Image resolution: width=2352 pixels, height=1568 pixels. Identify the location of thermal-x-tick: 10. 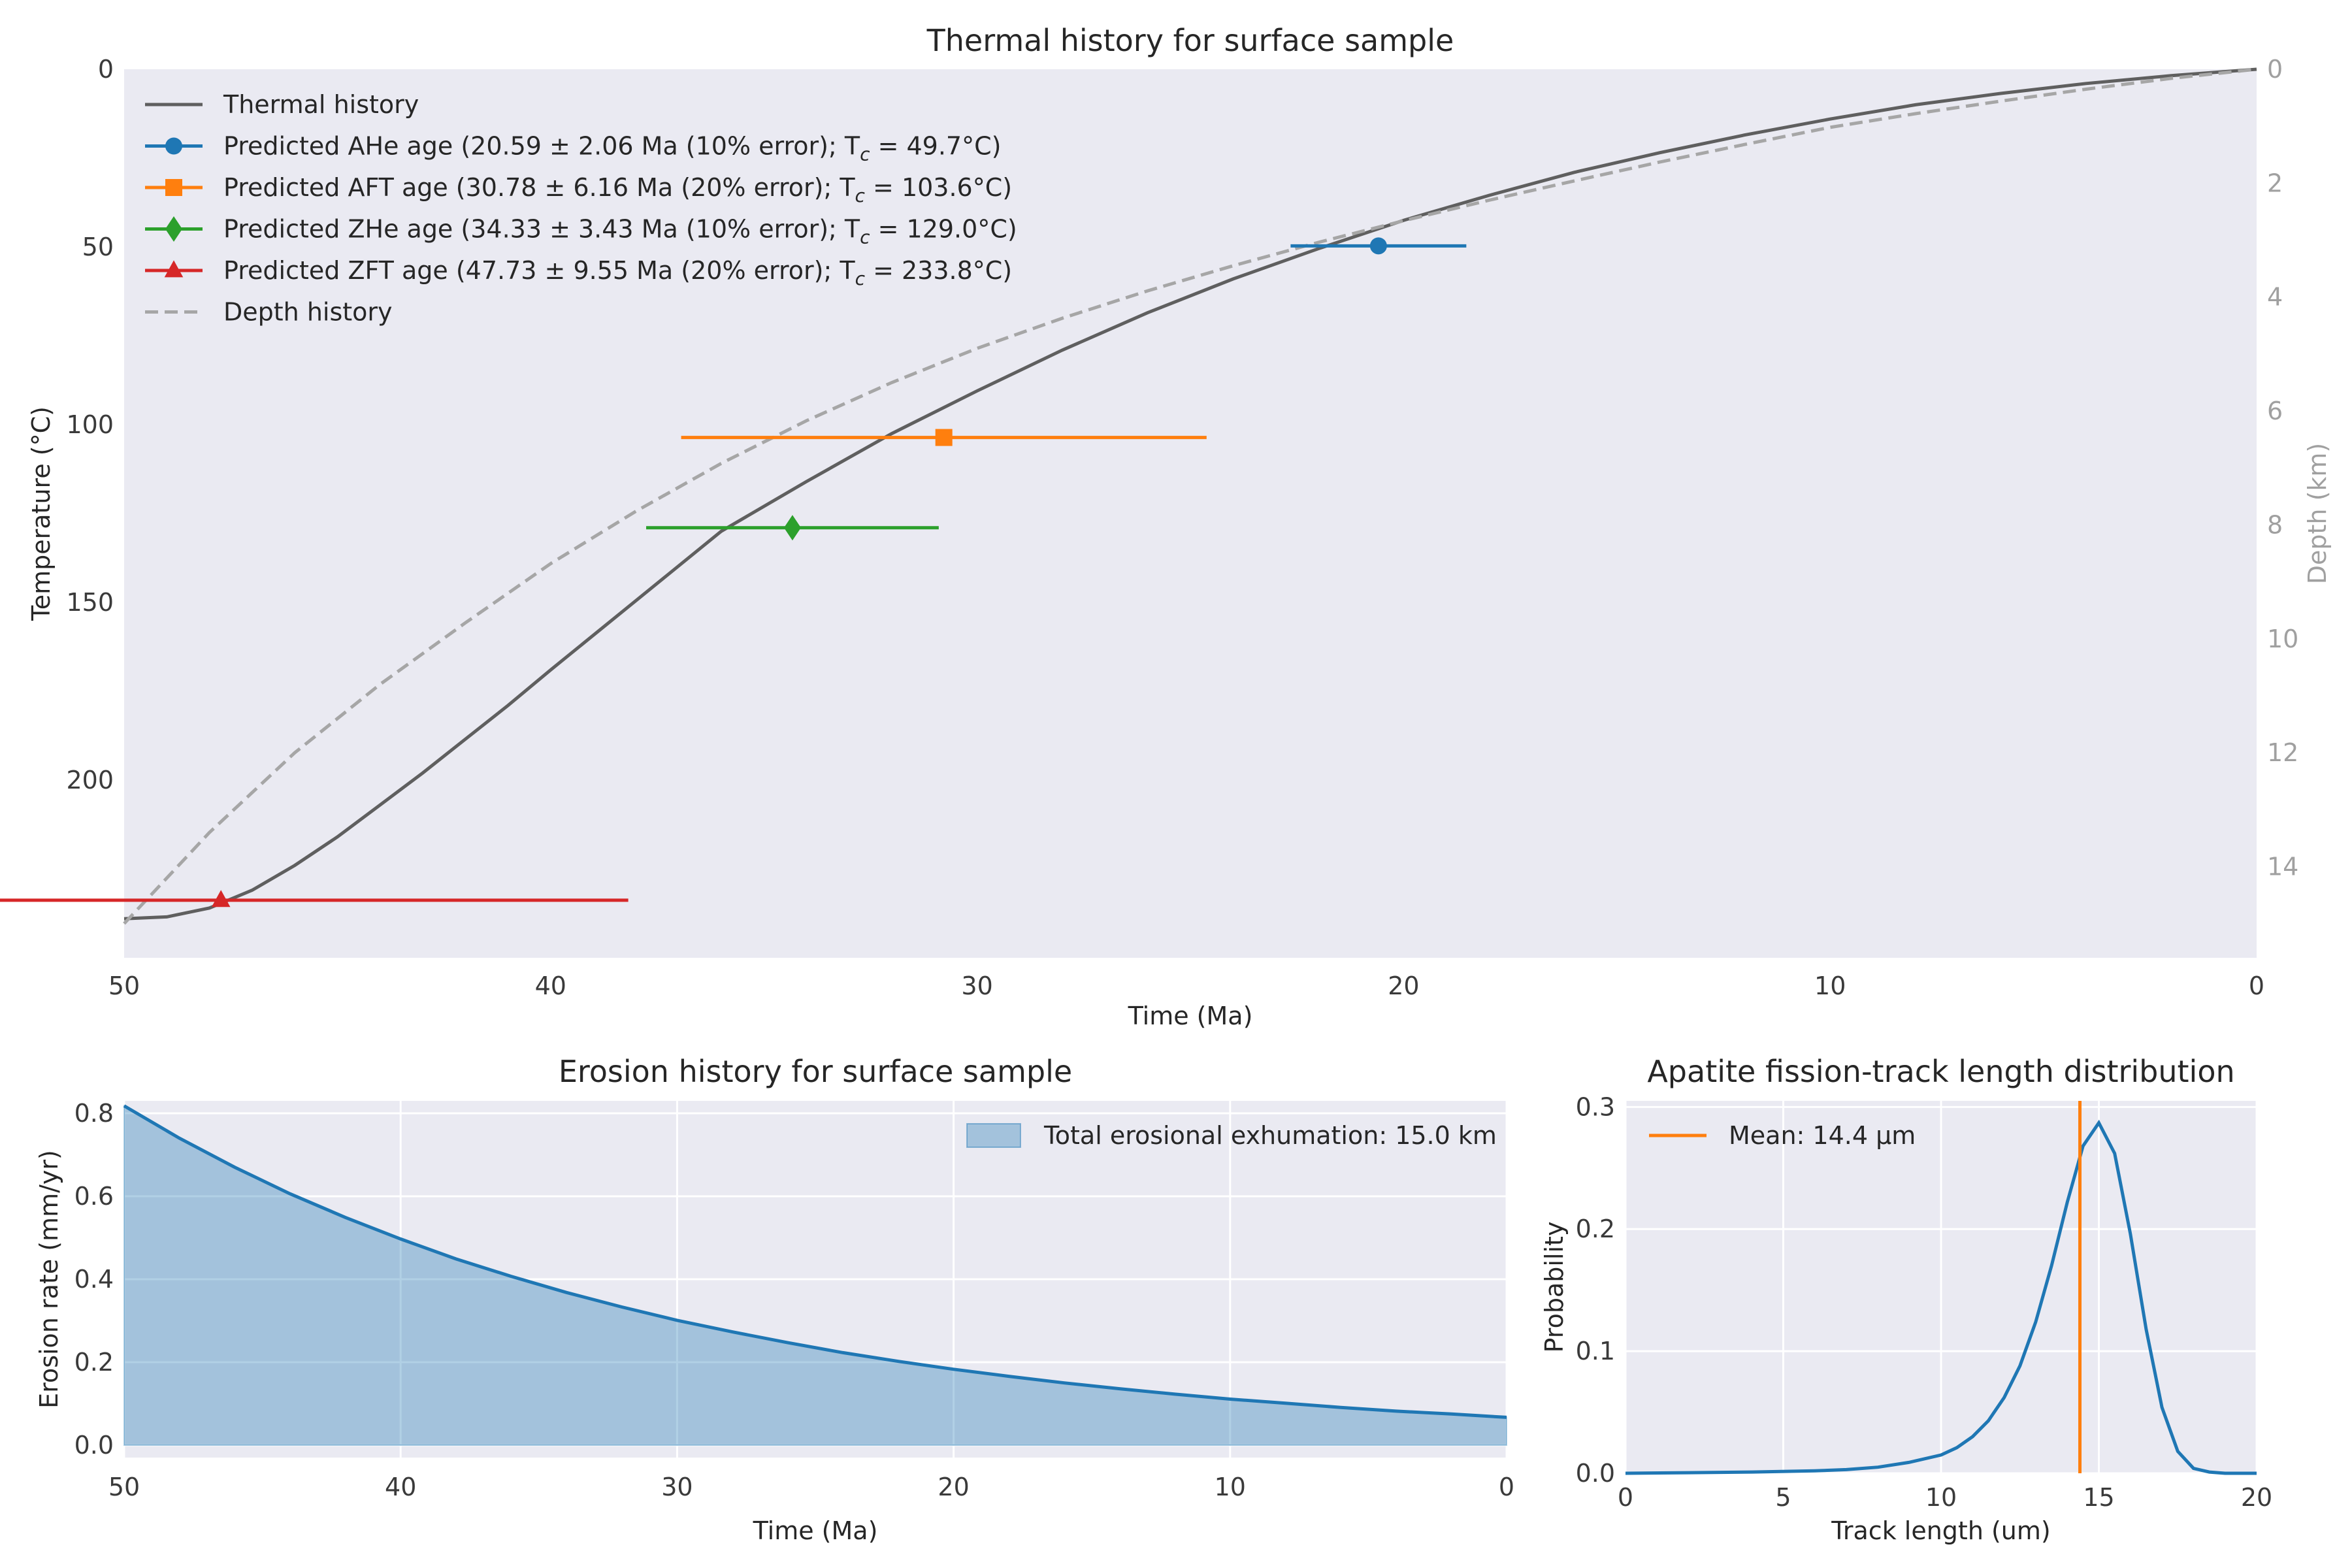
(1830, 986).